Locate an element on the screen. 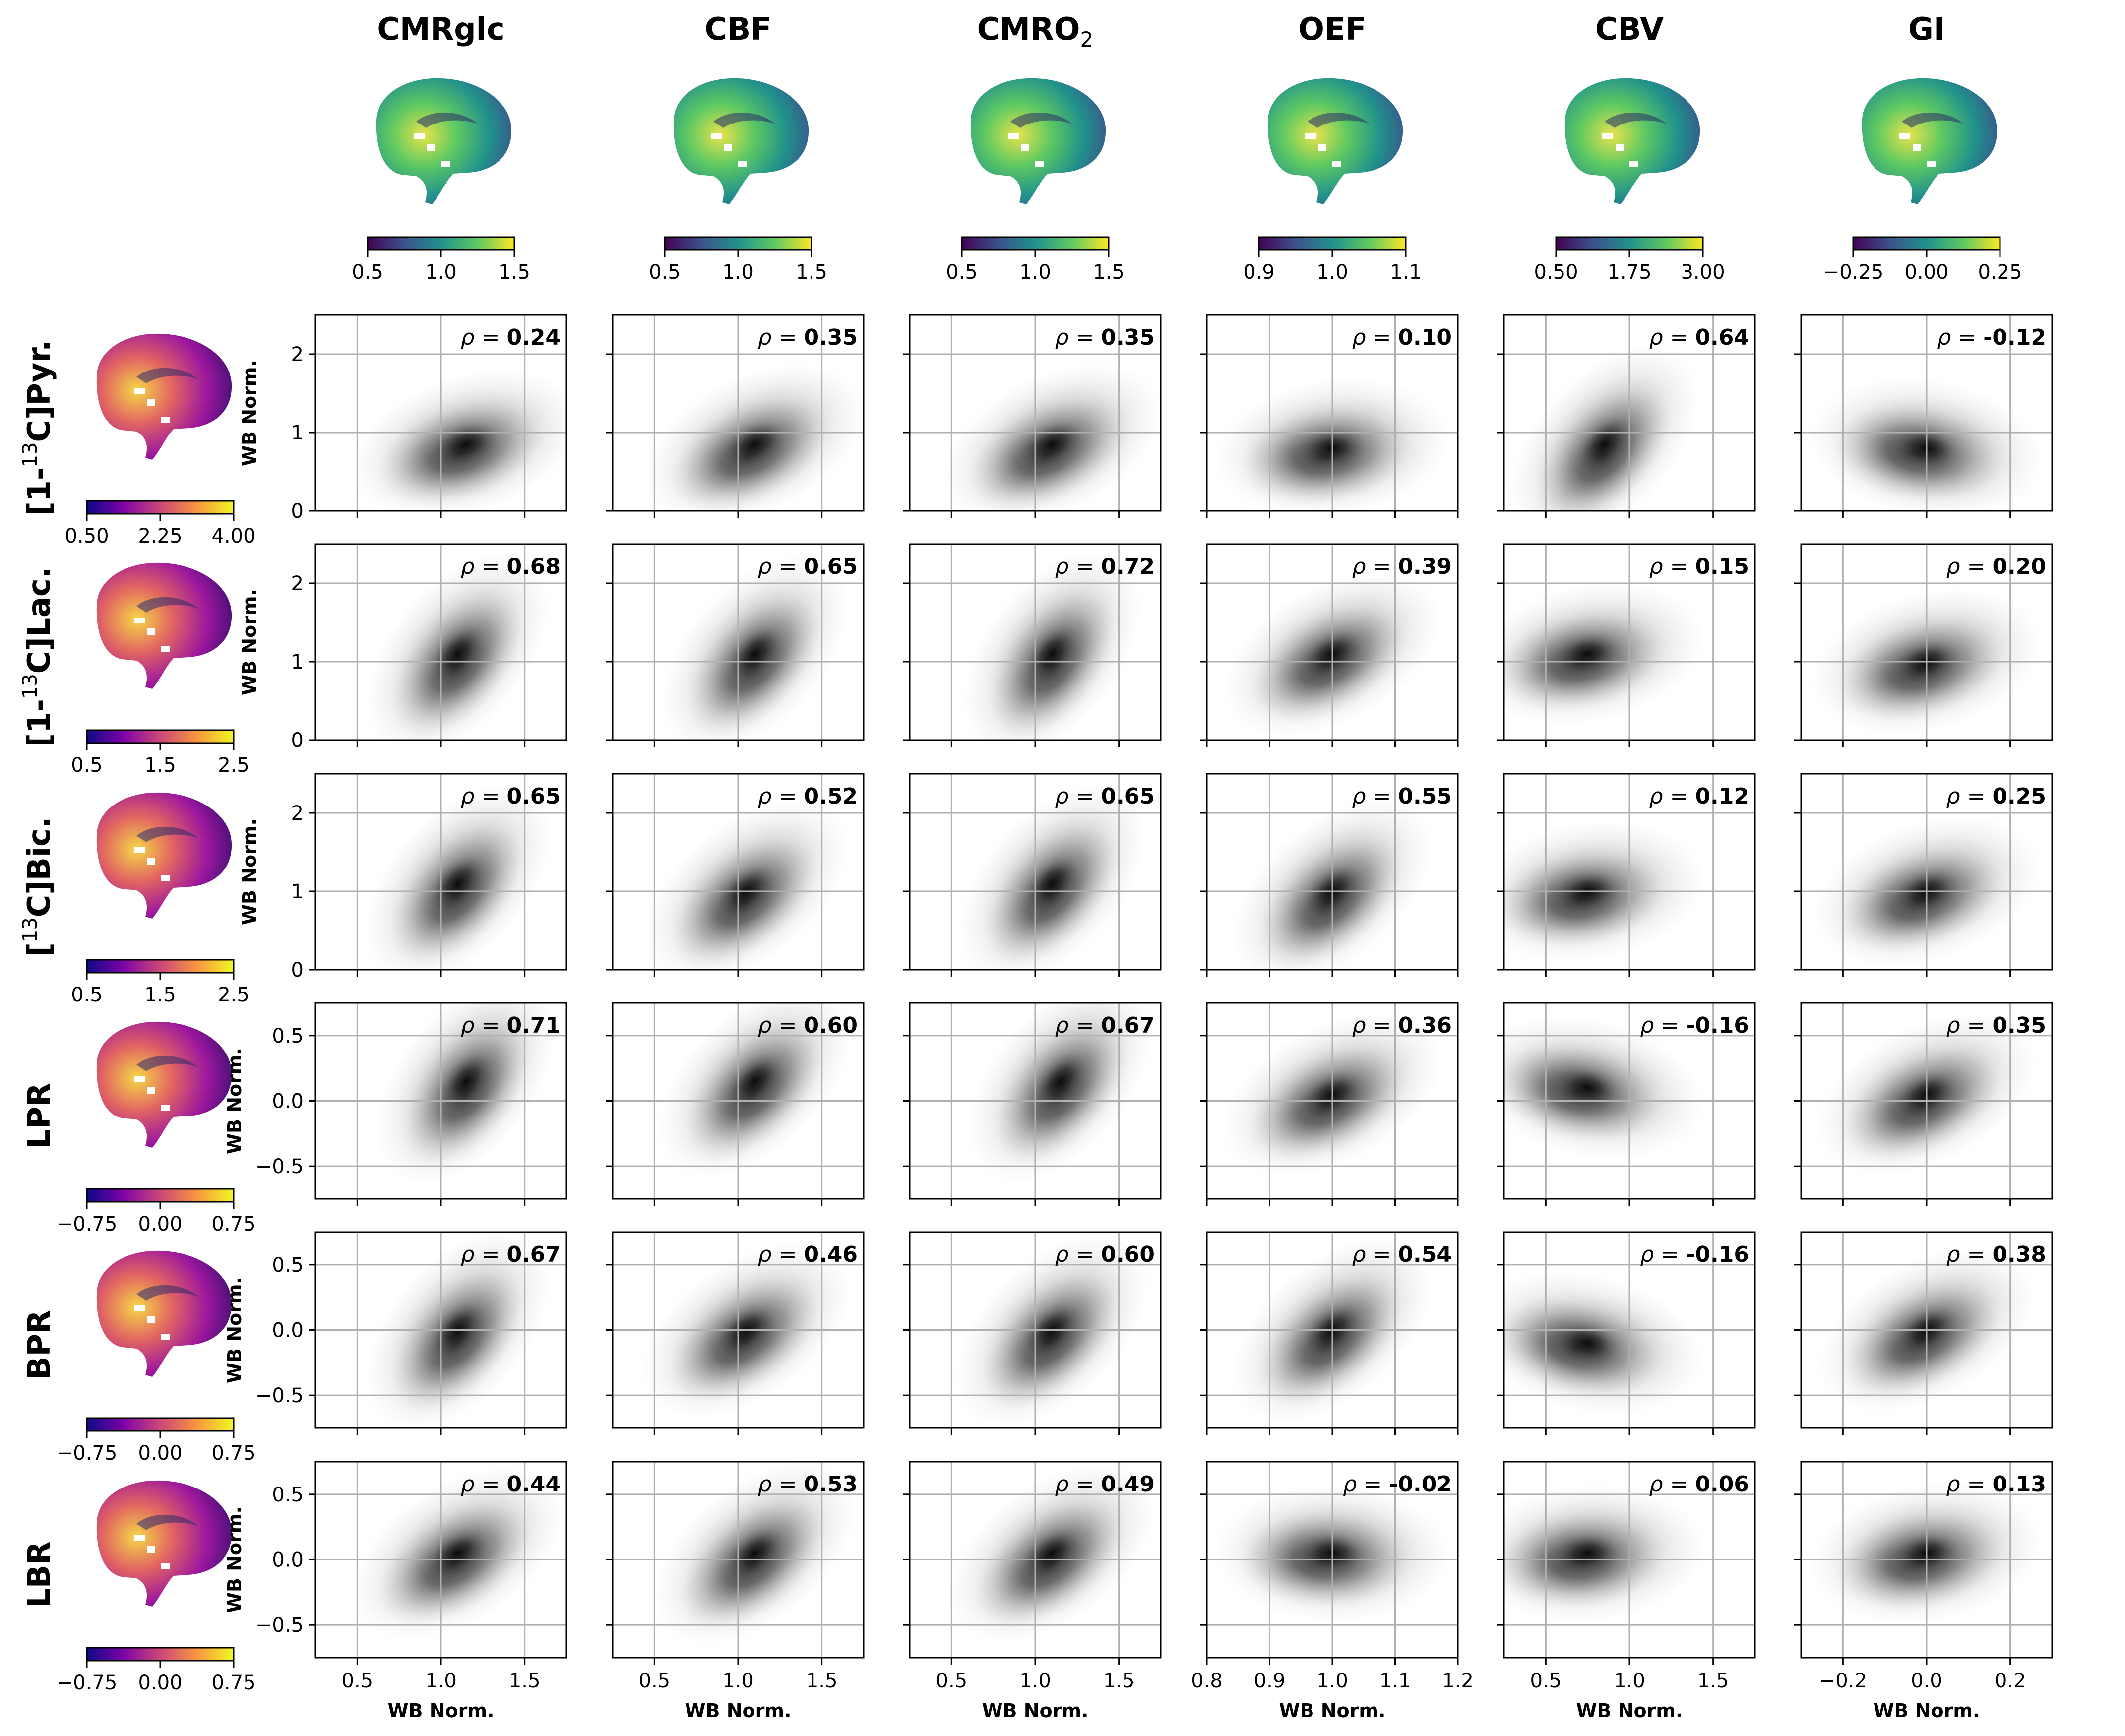 This screenshot has width=2125, height=1736. row-title: [1-13C]Pyr. is located at coordinates (38, 427).